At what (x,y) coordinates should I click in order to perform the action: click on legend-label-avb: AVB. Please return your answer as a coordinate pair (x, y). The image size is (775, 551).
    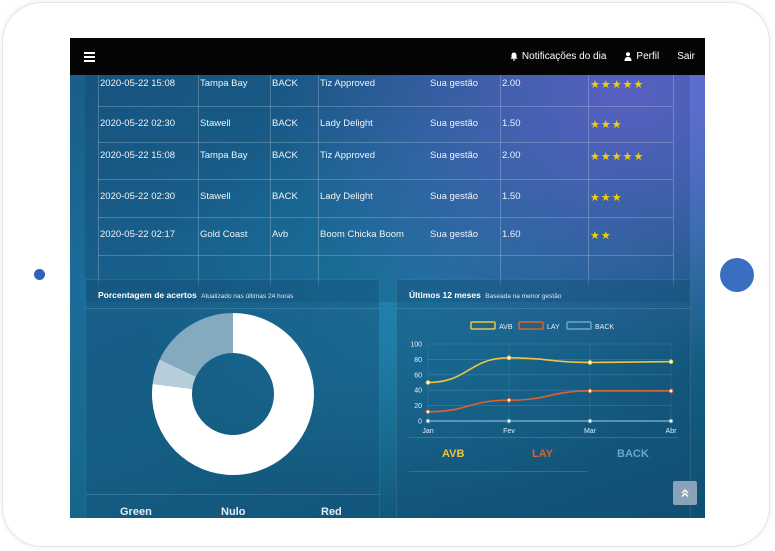
    Looking at the image, I should click on (506, 327).